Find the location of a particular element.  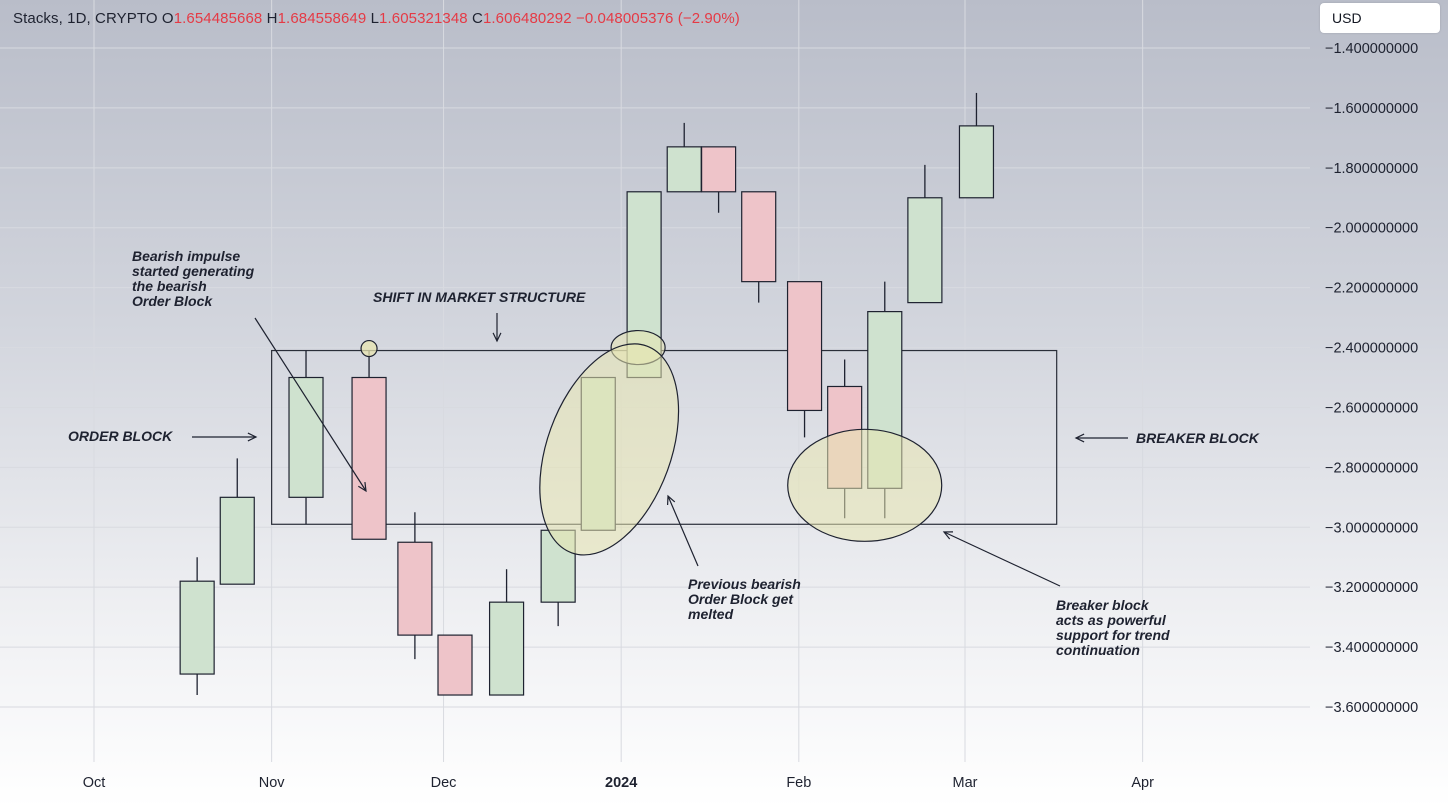

x-tick-label: Mar is located at coordinates (965, 783).